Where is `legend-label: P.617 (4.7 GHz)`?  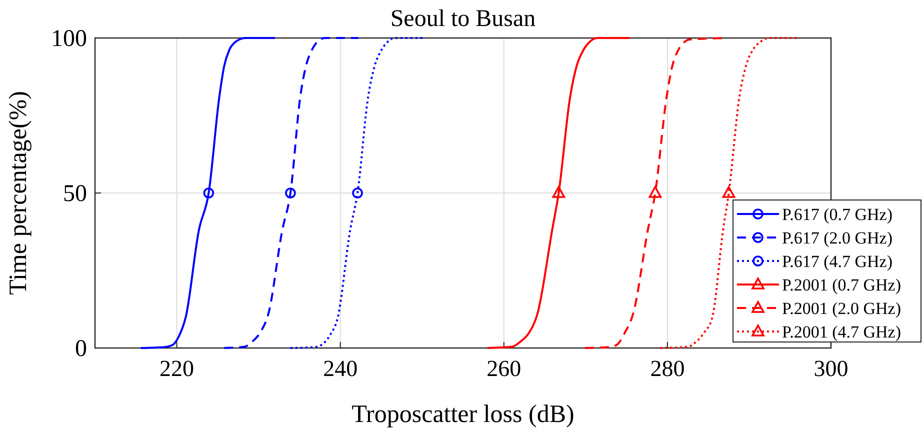
legend-label: P.617 (4.7 GHz) is located at coordinates (837, 261).